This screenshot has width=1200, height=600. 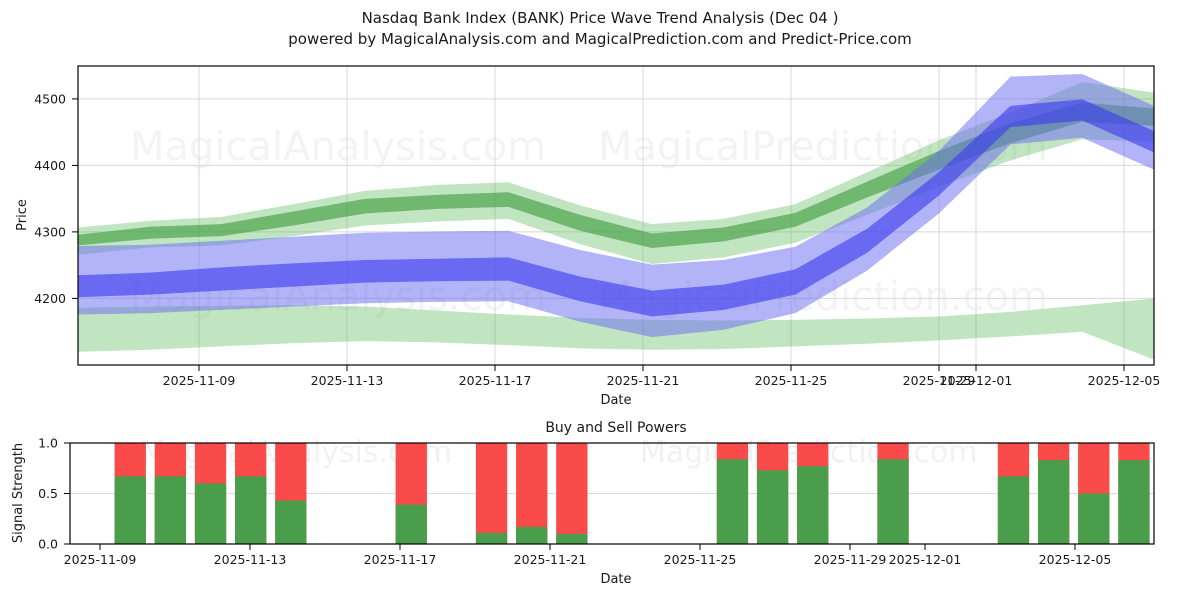 I want to click on price-y-axis-title: Price, so click(x=22, y=215).